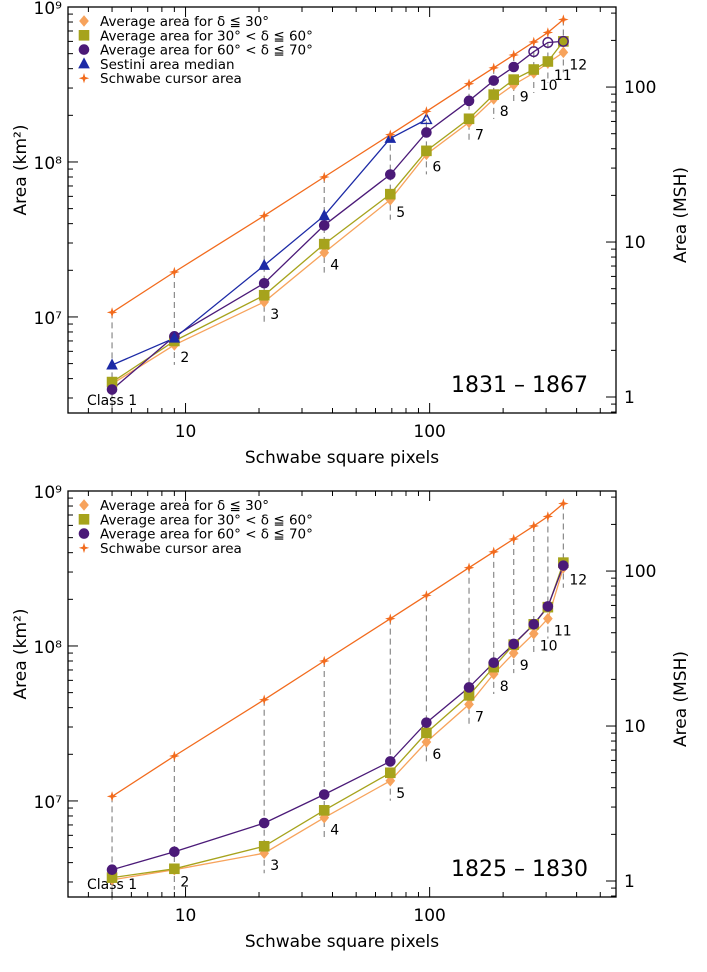 The image size is (707, 972). I want to click on c0-y-tick-label-10000000: 10⁷, so click(48, 319).